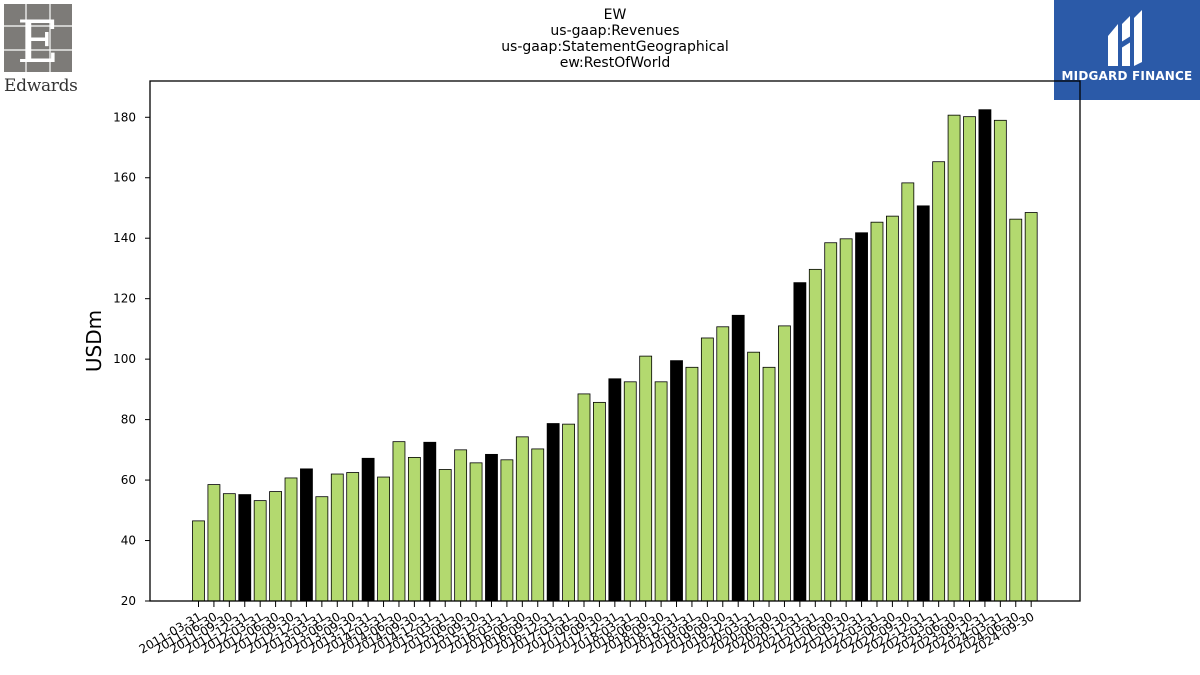  I want to click on y-tick-label-160: 160, so click(124, 178).